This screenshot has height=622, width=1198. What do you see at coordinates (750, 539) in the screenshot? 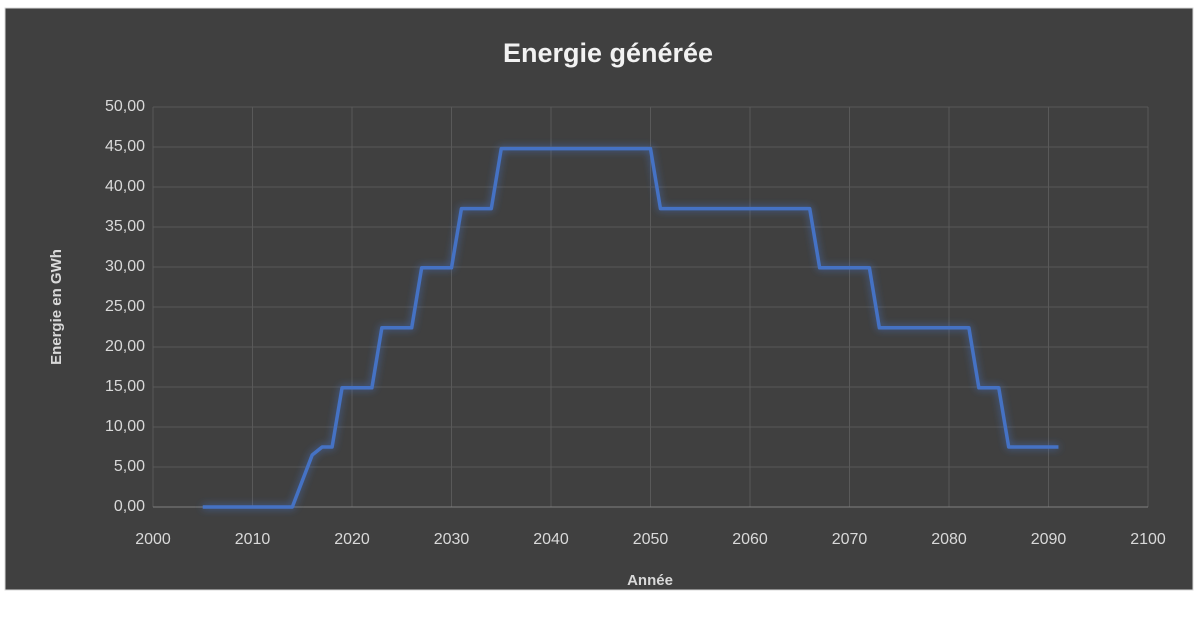
I see `x-tick-label: 2060` at bounding box center [750, 539].